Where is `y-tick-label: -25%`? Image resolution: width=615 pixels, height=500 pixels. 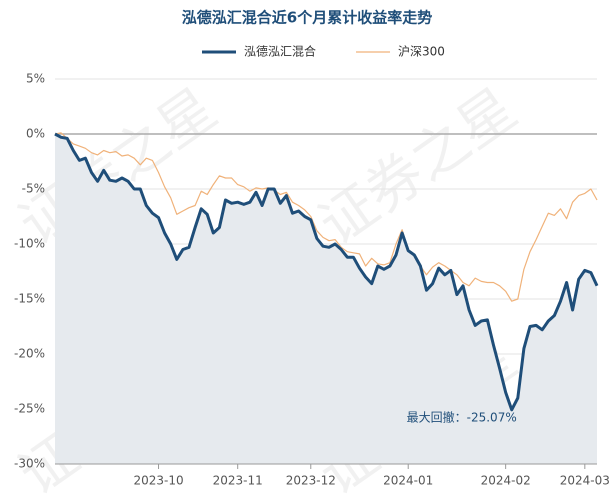 y-tick-label: -25% is located at coordinates (29, 409).